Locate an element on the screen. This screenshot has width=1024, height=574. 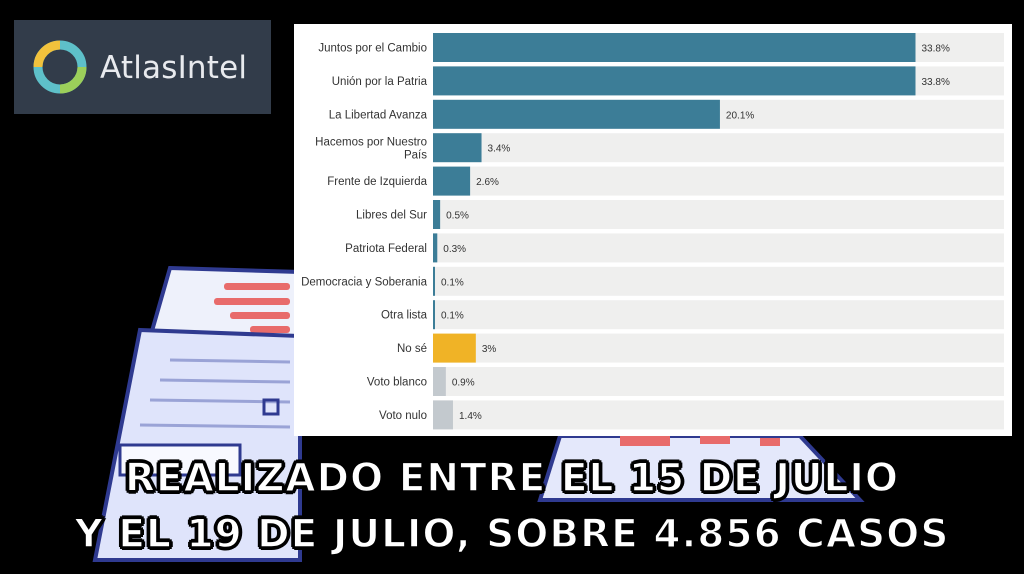
ballot-paper-front is located at coordinates (197, 444).